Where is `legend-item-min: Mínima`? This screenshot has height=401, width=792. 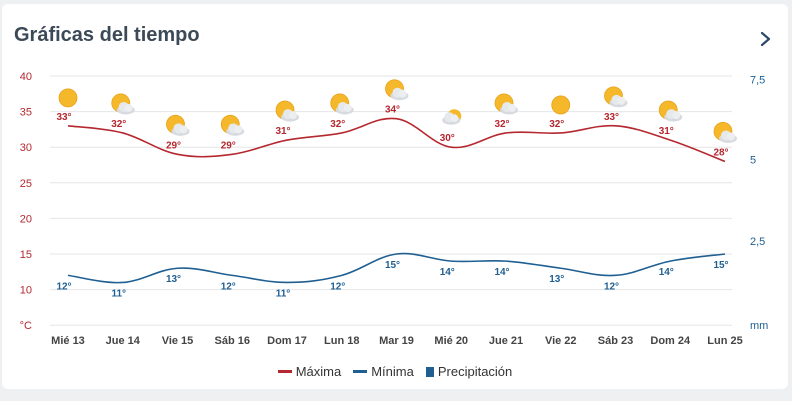
legend-item-min: Mínima is located at coordinates (383, 371).